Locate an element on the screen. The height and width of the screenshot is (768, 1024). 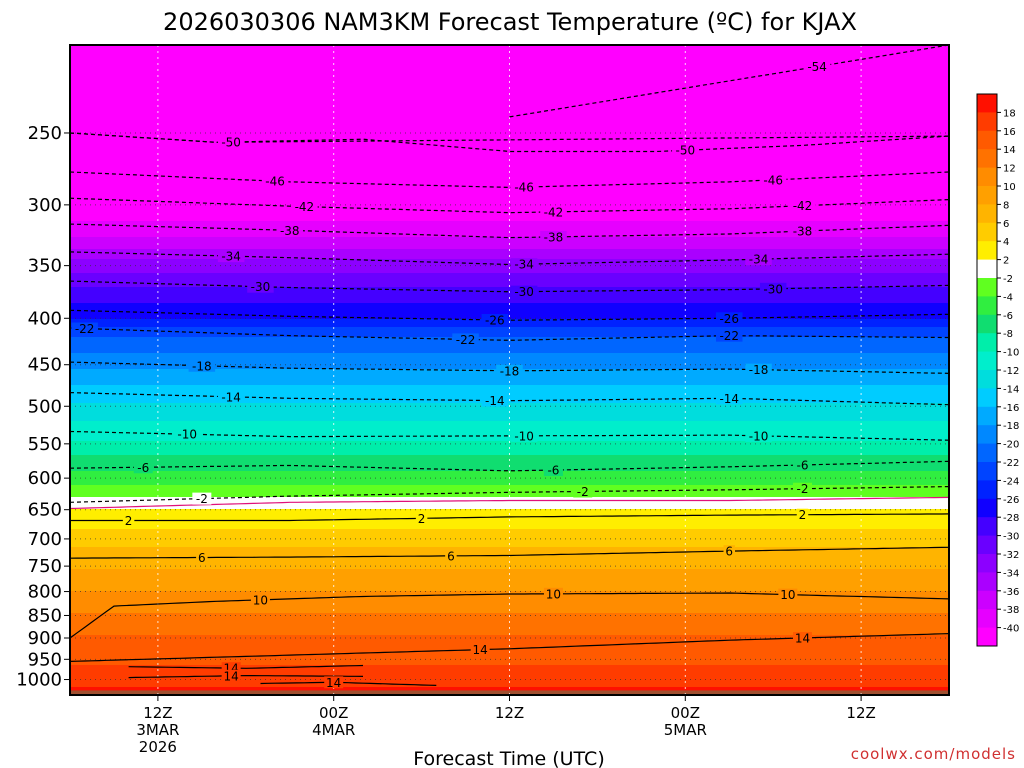
contour-line is located at coordinates (509, 615).